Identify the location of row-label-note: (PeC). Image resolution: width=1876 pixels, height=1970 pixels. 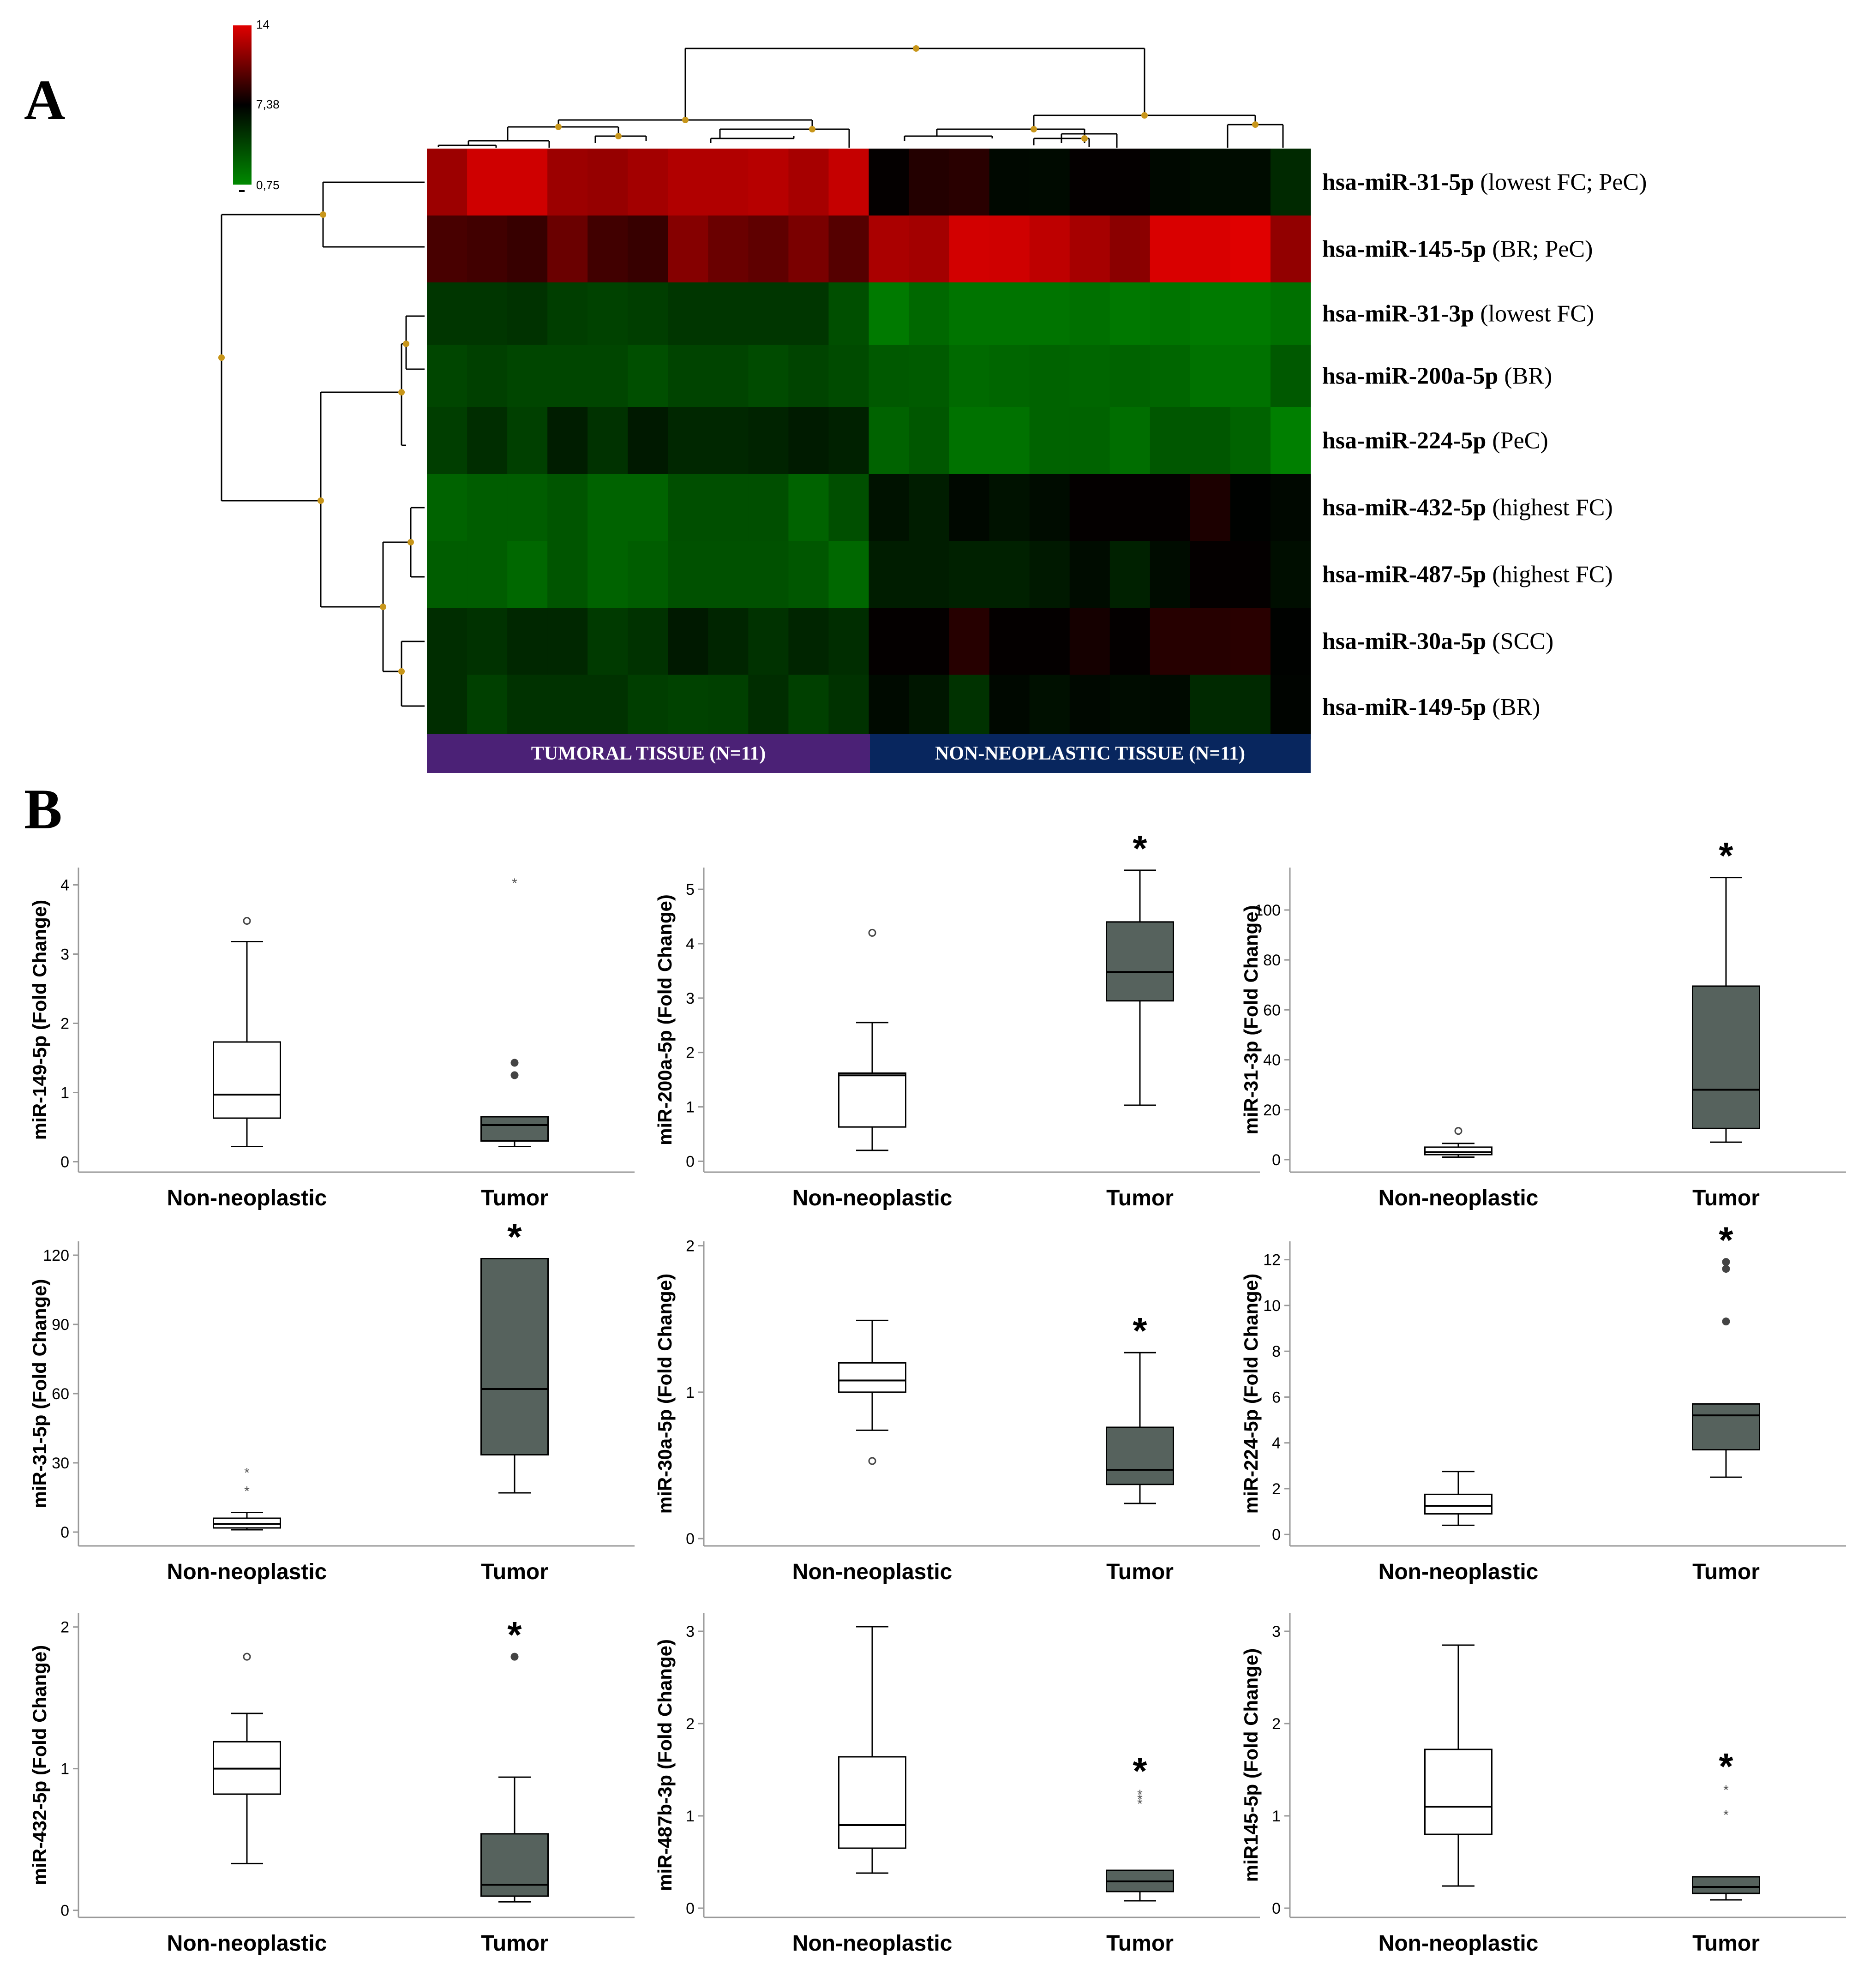
(1517, 441).